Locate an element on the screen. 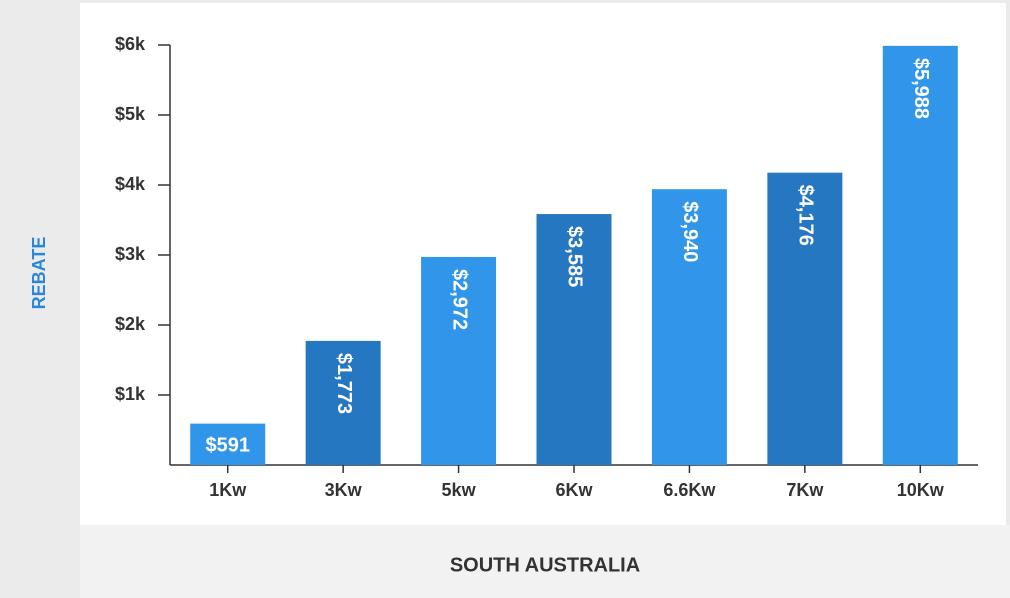 This screenshot has width=1010, height=598. y-tick-label: $5k is located at coordinates (130, 114).